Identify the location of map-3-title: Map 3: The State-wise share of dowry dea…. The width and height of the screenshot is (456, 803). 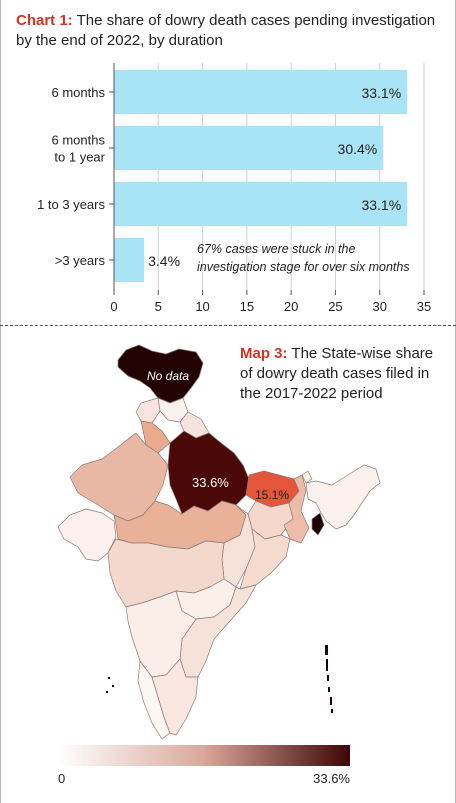
(340, 374).